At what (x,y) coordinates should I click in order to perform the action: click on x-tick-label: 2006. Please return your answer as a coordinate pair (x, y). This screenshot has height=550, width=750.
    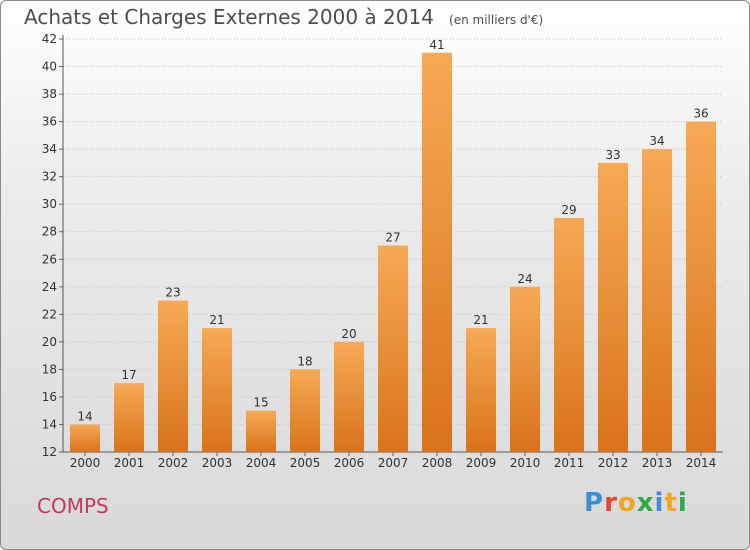
    Looking at the image, I should click on (349, 463).